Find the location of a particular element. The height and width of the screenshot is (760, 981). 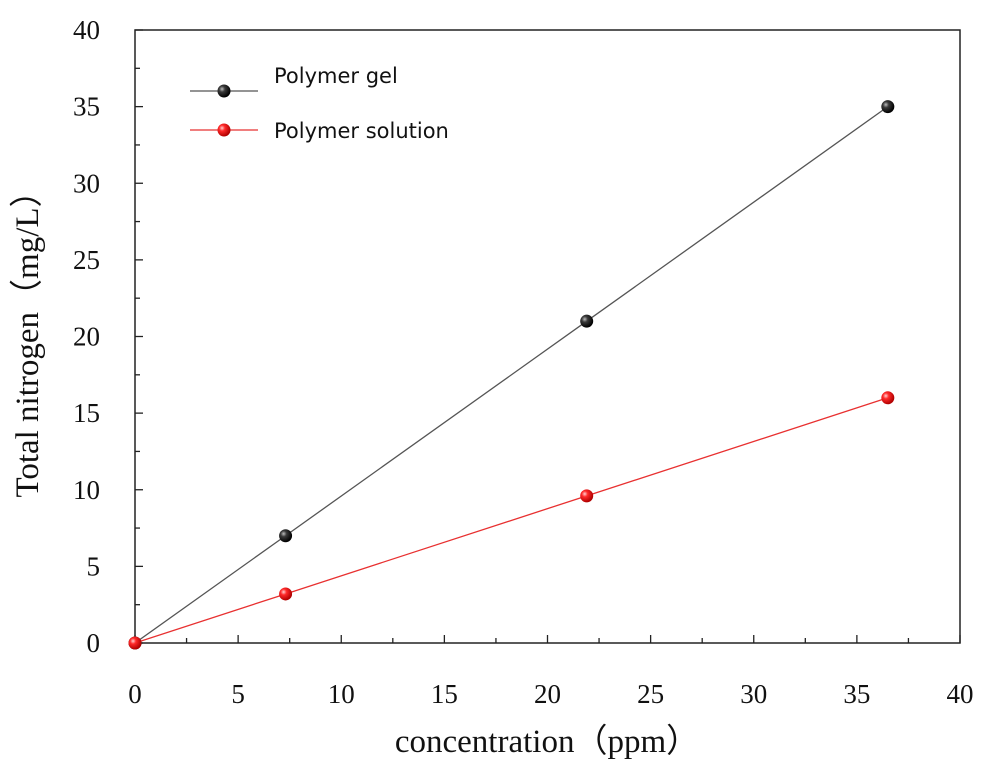

legend-label-polymer-solution: Polymer solution is located at coordinates (361, 131).